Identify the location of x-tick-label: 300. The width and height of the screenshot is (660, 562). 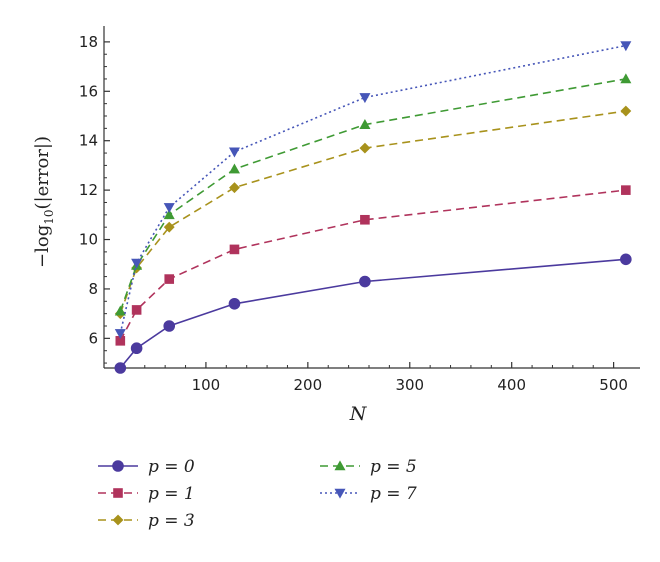
(409, 385).